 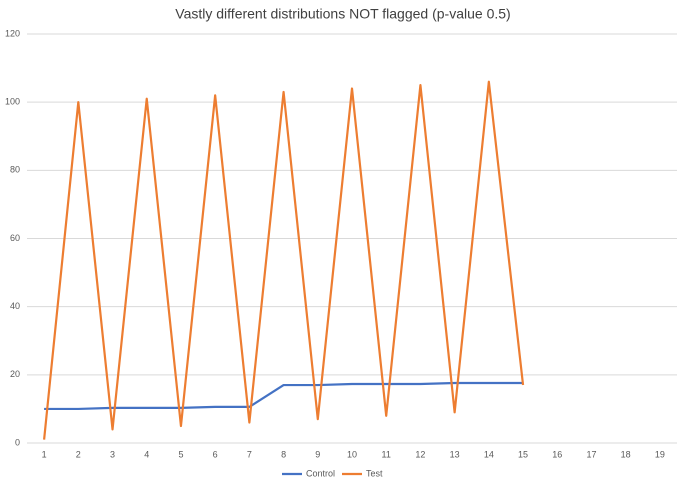 I want to click on legend-label: Test, so click(x=374, y=473).